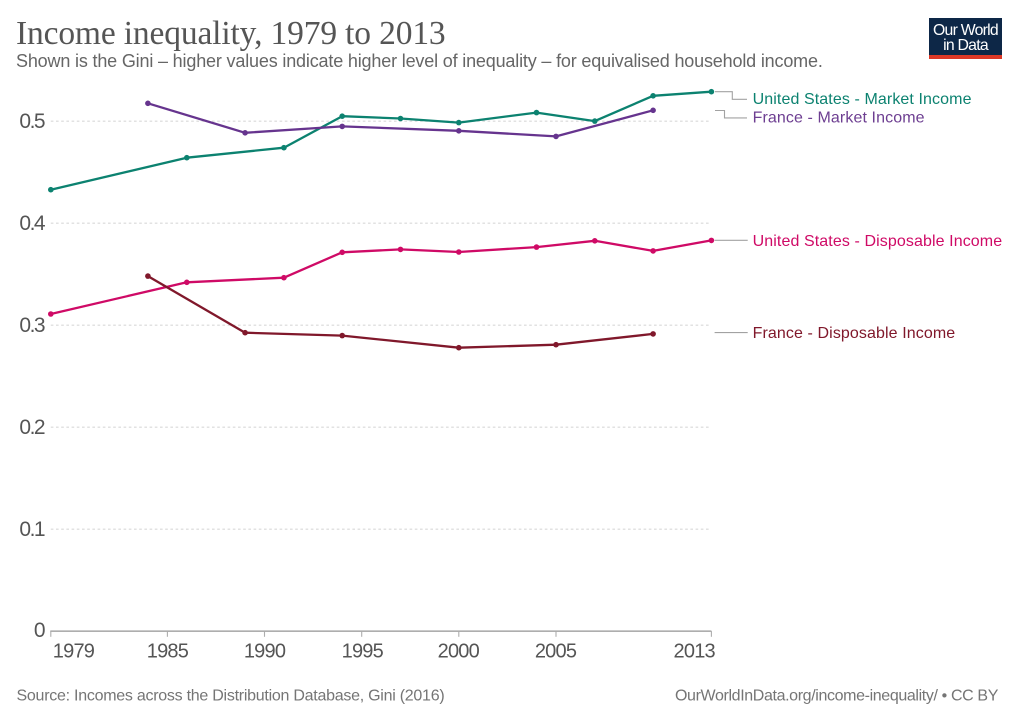 The height and width of the screenshot is (720, 1020). Describe the element at coordinates (839, 117) in the screenshot. I see `svg-text: France - Market Income` at that location.